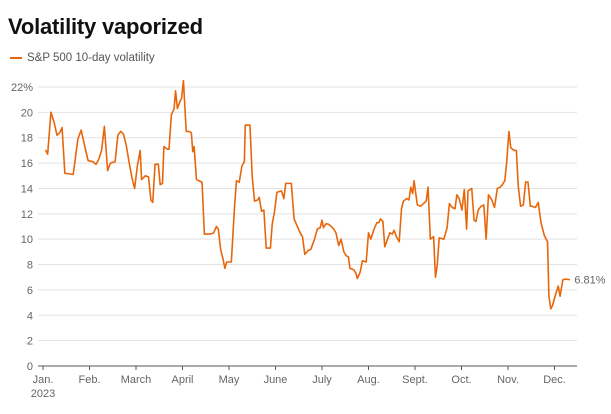  What do you see at coordinates (182, 380) in the screenshot?
I see `x-tick-label: April` at bounding box center [182, 380].